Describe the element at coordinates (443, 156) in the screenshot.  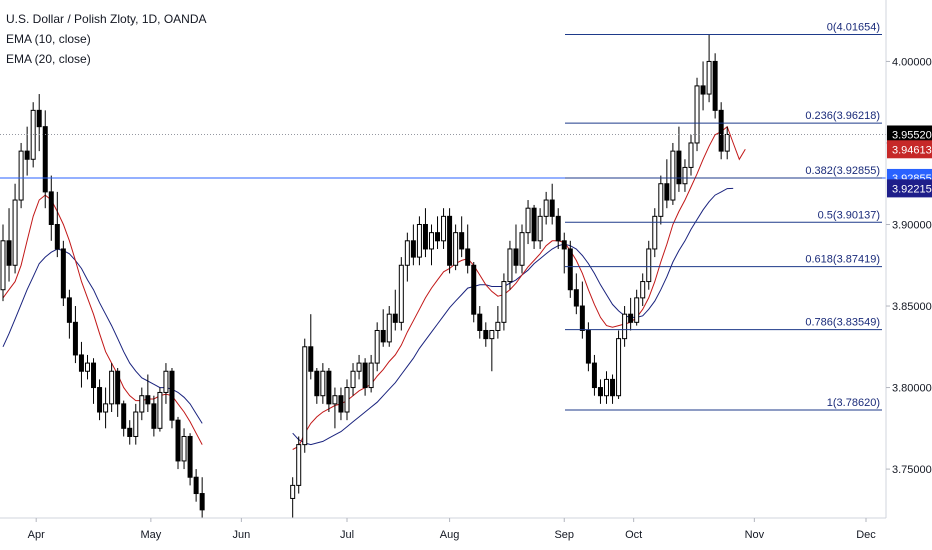
I see `horizontal-line` at that location.